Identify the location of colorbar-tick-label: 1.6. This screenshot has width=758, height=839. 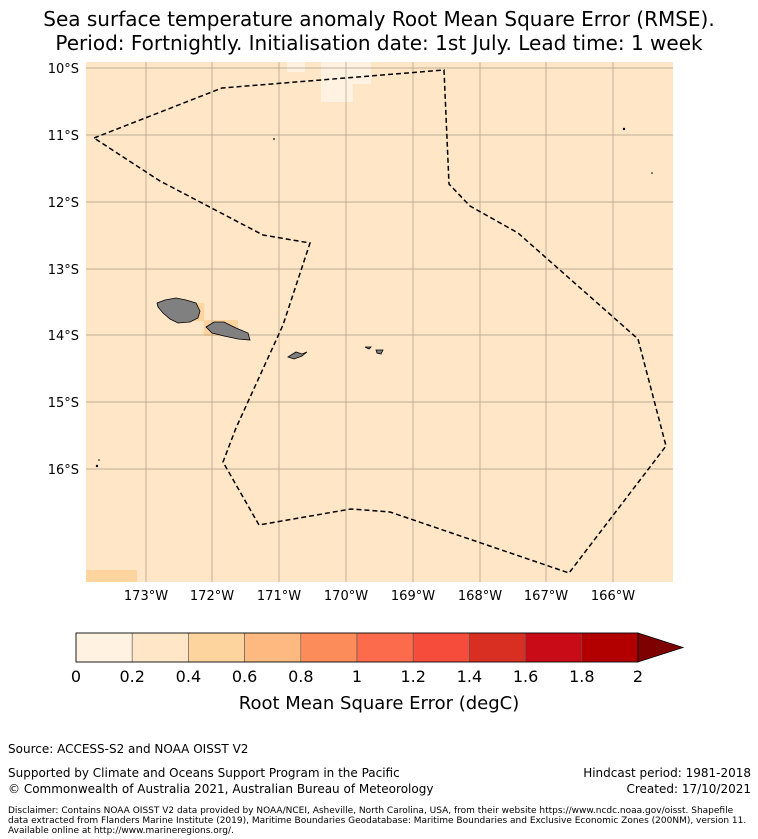
(525, 676).